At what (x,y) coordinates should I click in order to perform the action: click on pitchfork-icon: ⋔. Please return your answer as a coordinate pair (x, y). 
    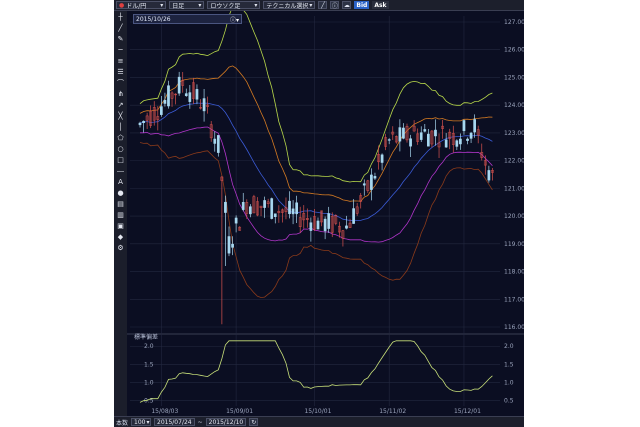
    Looking at the image, I should click on (120, 93).